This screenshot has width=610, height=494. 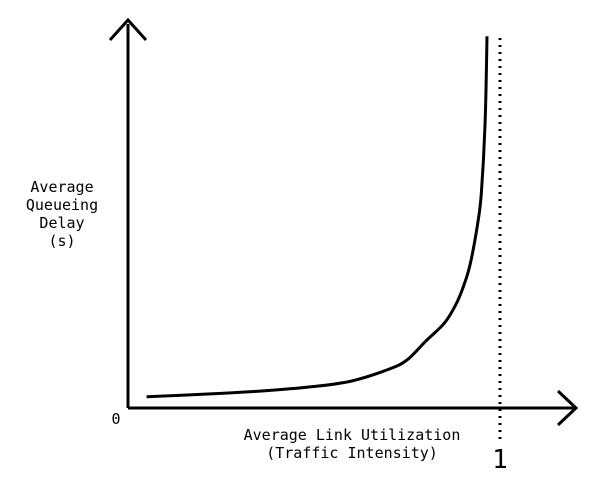 What do you see at coordinates (115, 419) in the screenshot?
I see `origin-label: 0` at bounding box center [115, 419].